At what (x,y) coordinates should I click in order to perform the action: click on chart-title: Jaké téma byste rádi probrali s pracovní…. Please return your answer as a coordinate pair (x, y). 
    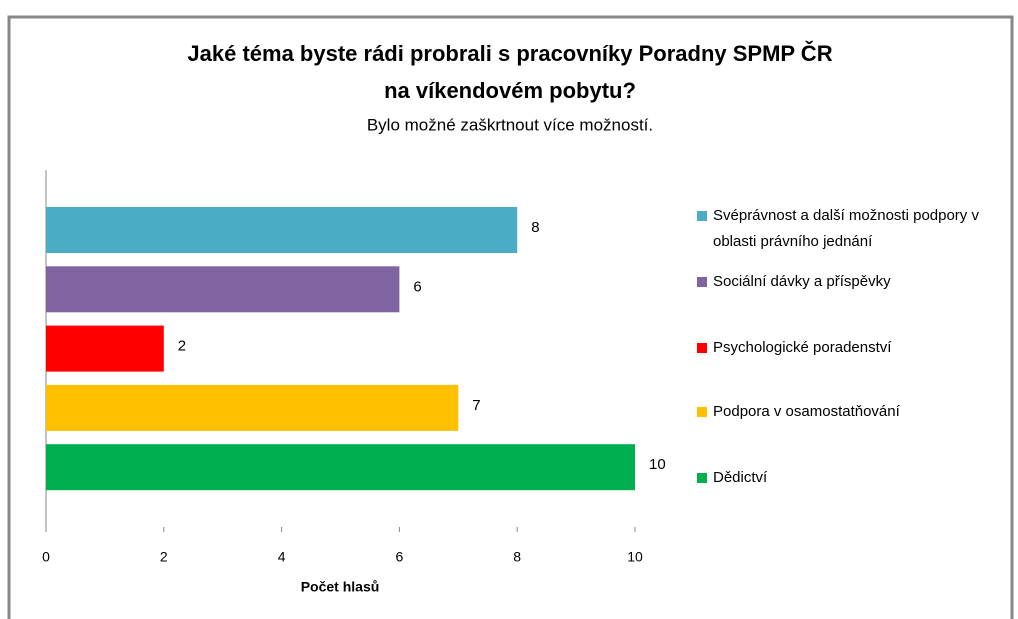
    Looking at the image, I should click on (509, 53).